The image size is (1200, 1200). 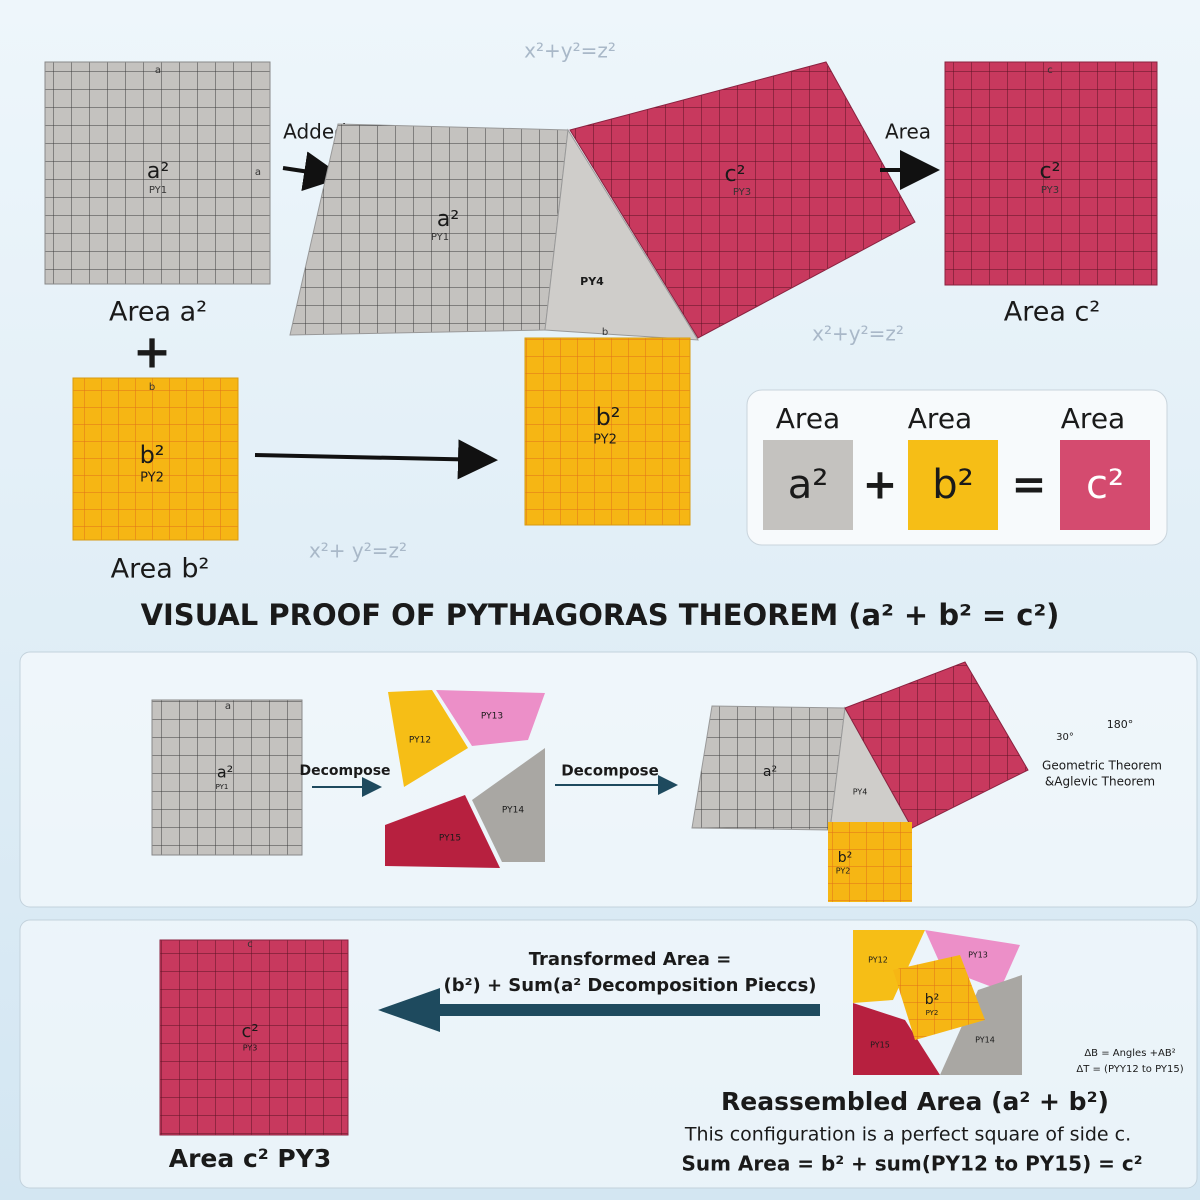 What do you see at coordinates (376, 459) in the screenshot?
I see `arrow` at bounding box center [376, 459].